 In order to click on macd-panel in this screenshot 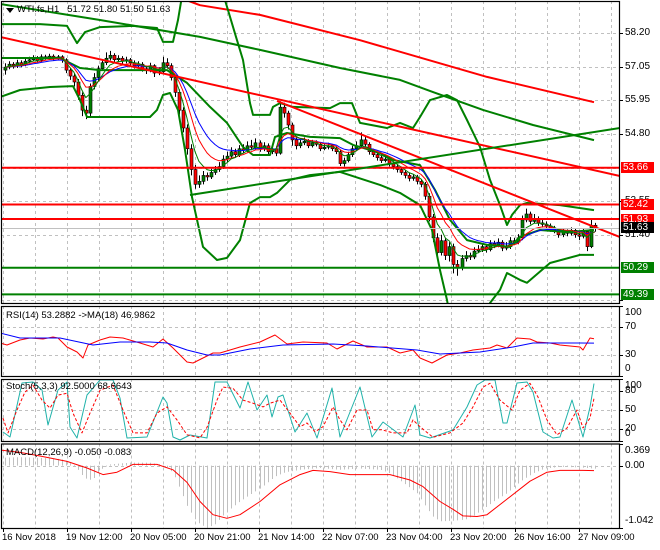, I will do `click(310, 486)`.